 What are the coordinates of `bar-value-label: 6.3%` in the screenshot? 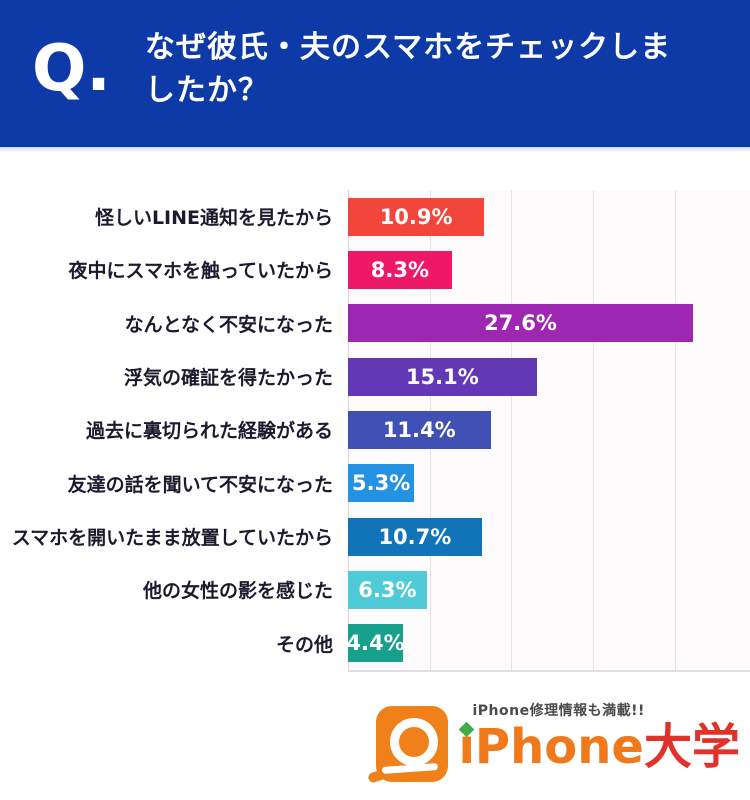 It's located at (387, 589).